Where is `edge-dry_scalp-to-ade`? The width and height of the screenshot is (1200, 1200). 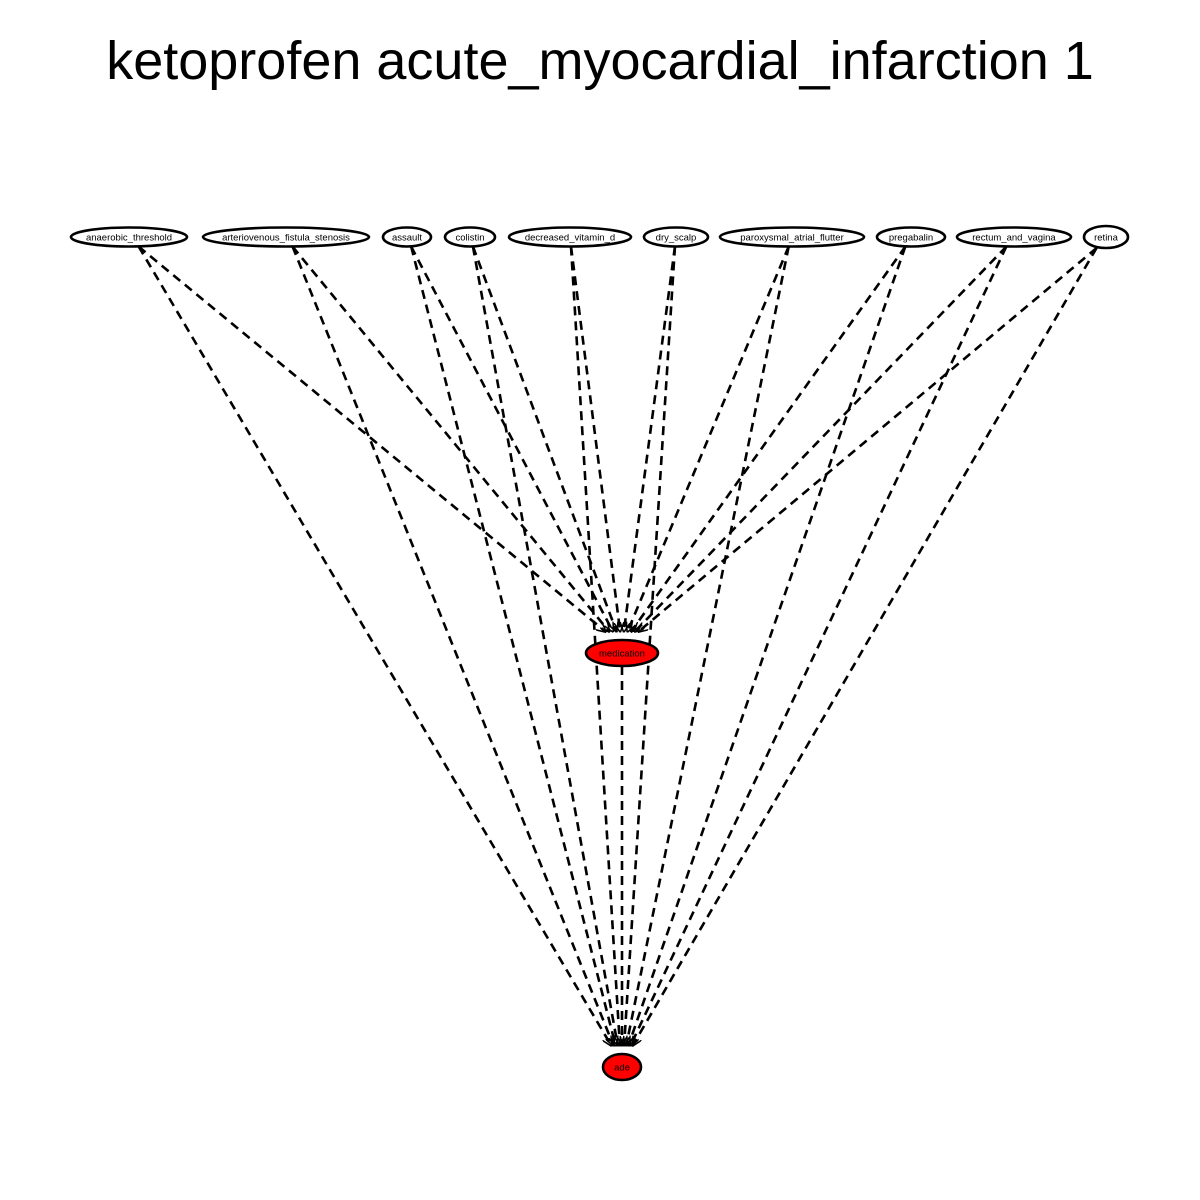
edge-dry_scalp-to-ade is located at coordinates (650, 646).